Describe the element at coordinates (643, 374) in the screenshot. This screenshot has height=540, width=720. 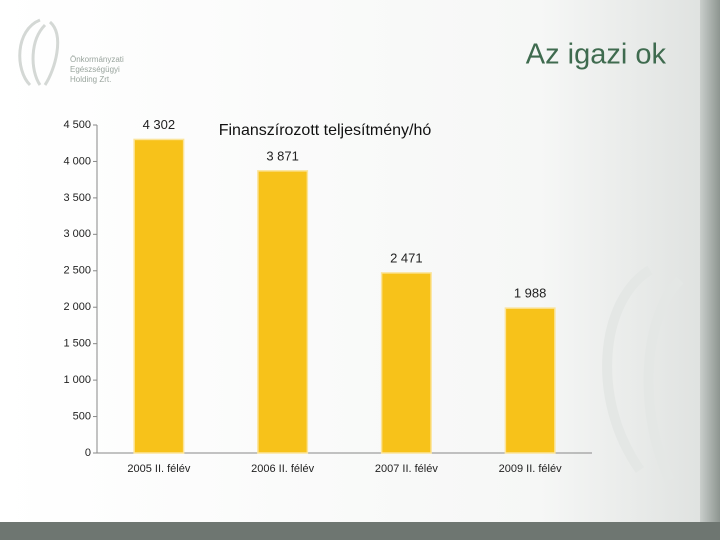
I see `watermark-bird` at that location.